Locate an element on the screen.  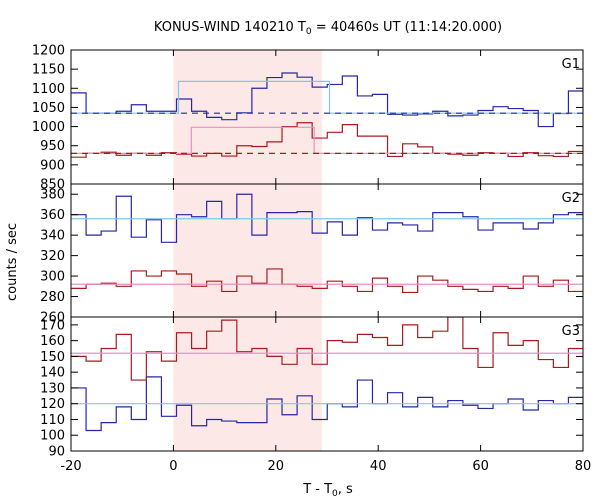
y-tick-label: 1200 is located at coordinates (48, 51).